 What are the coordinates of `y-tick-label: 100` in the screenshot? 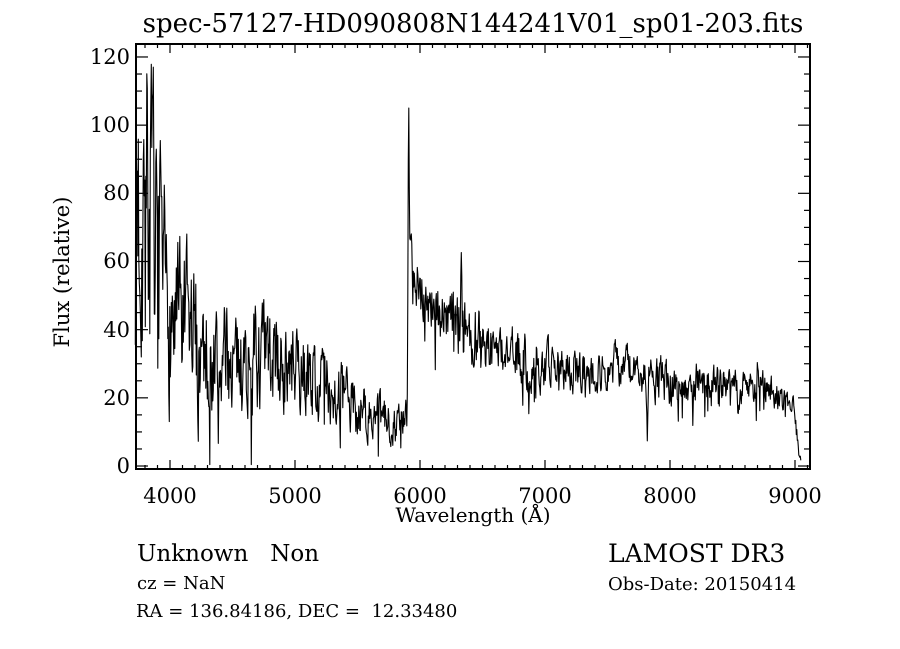 It's located at (109, 125).